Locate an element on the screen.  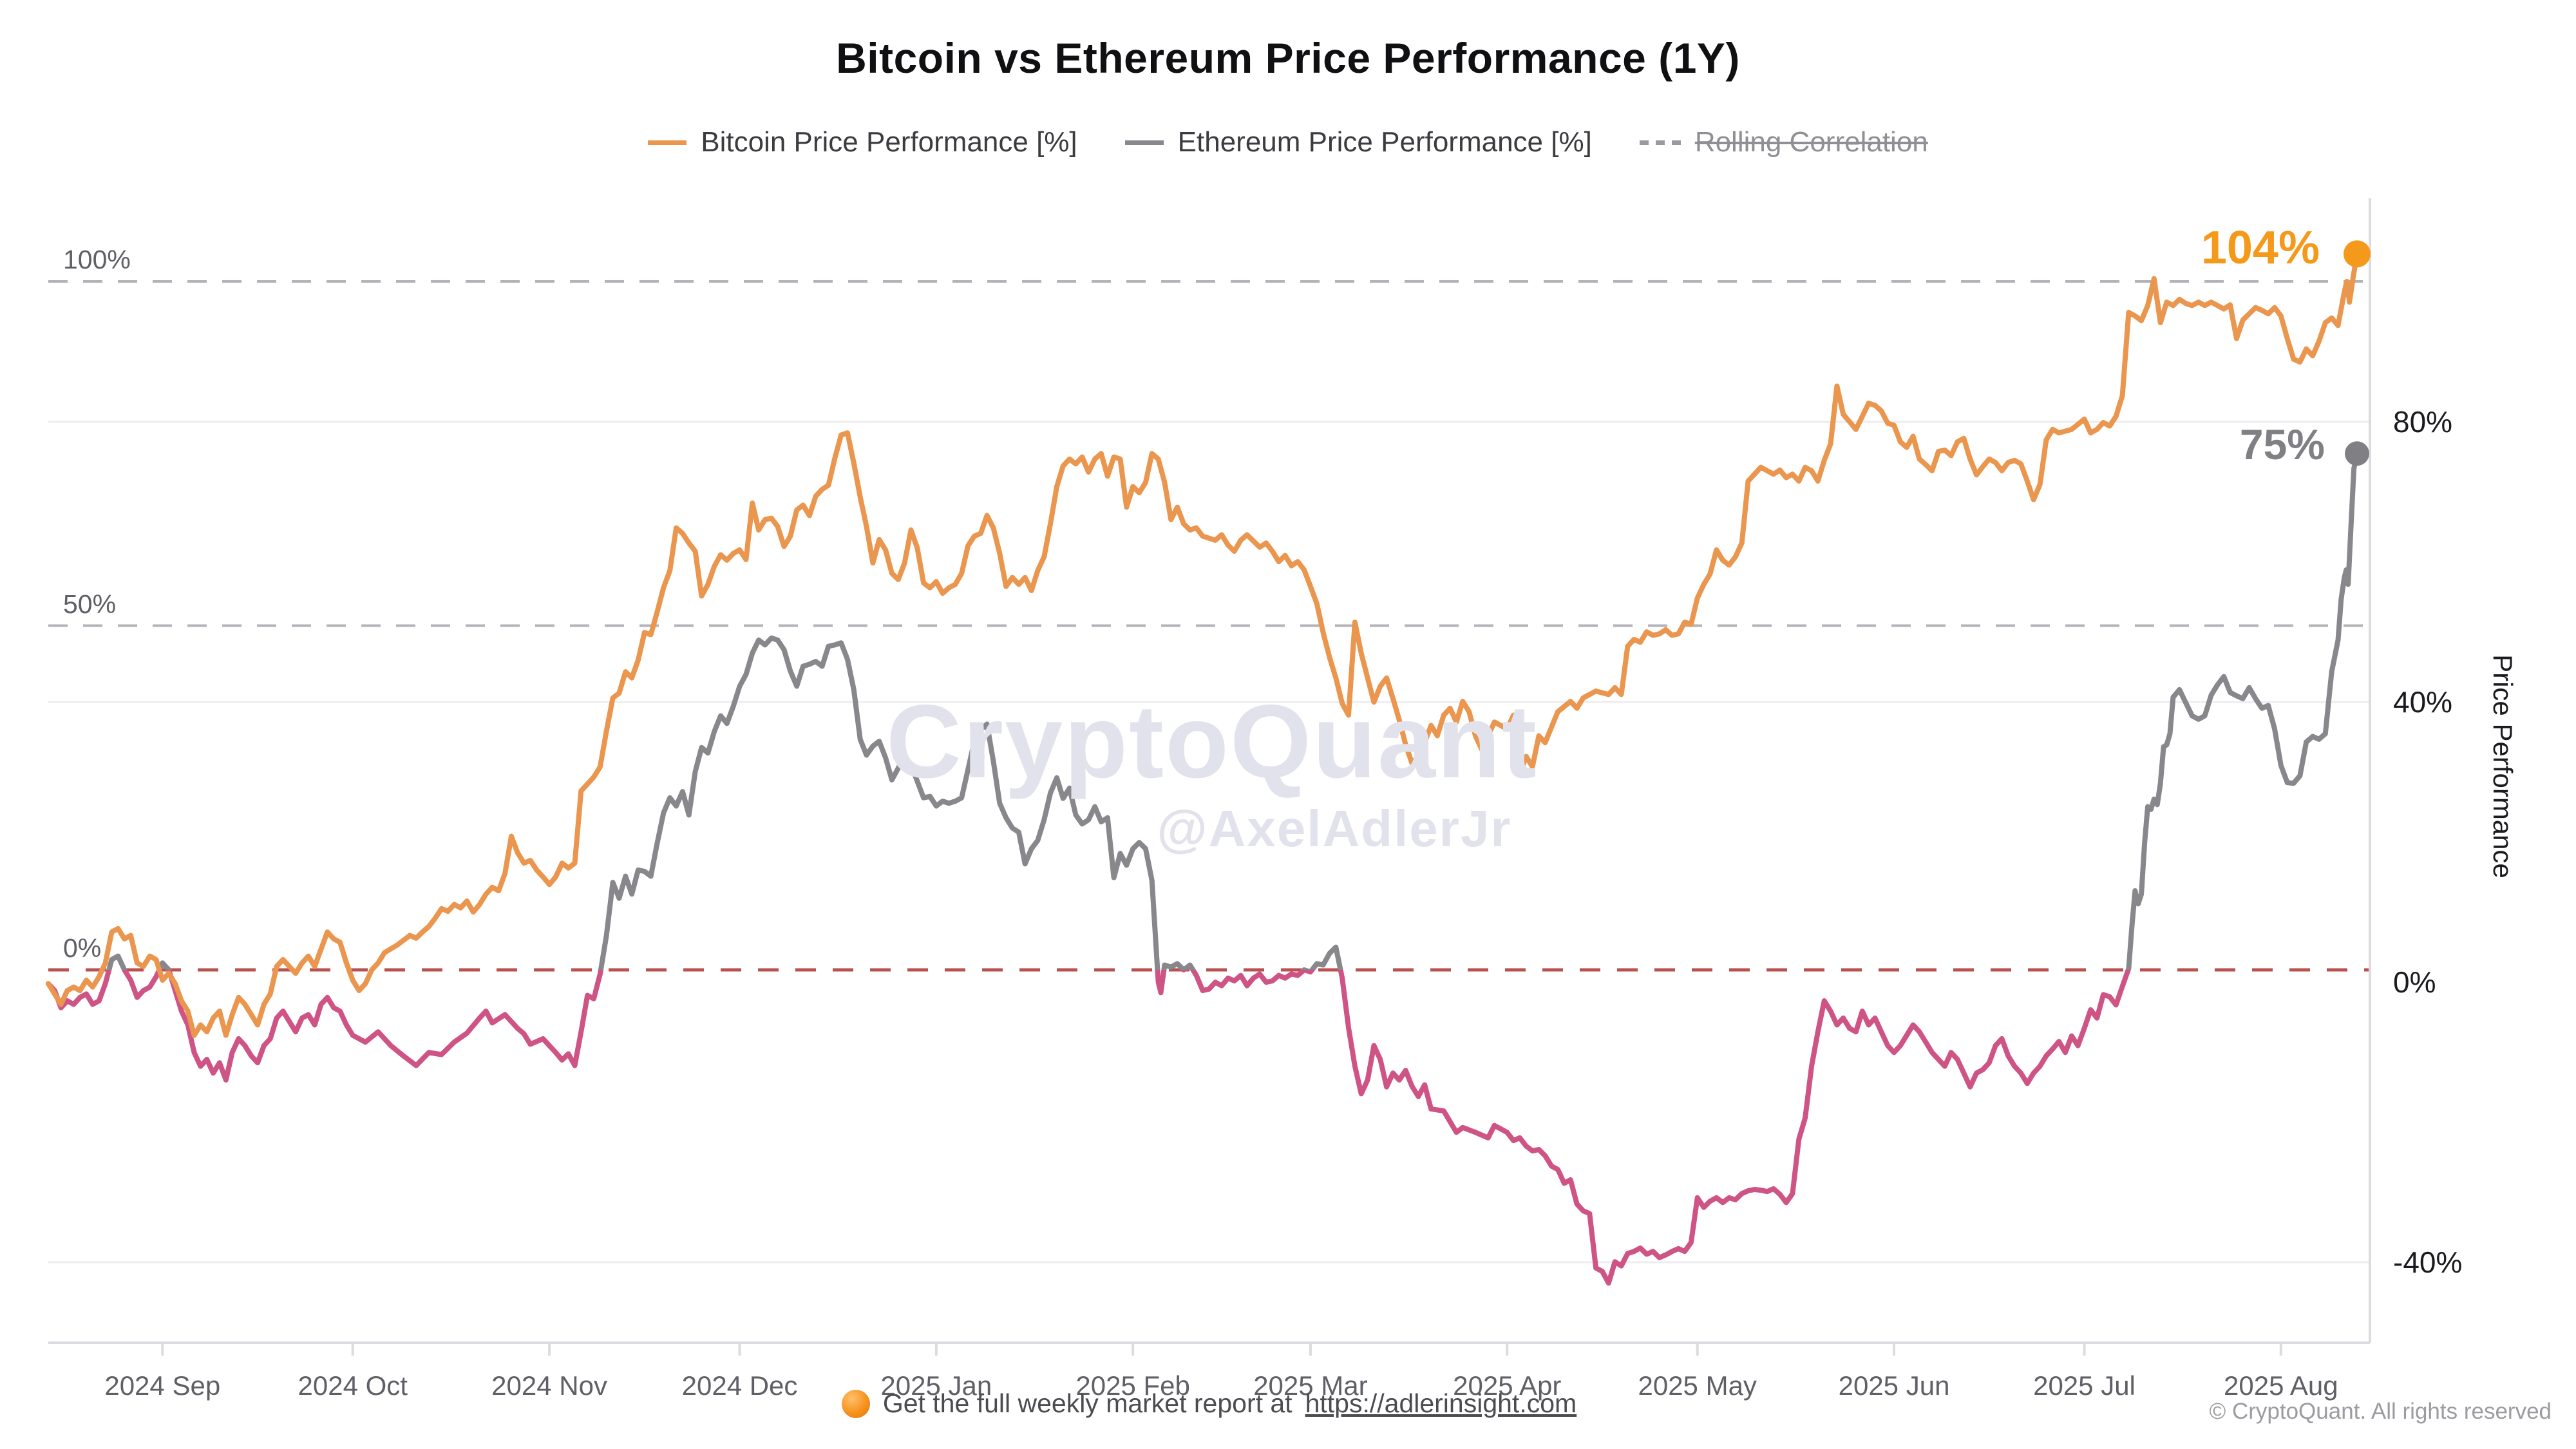
x-axis-month-label: 2024 Sep is located at coordinates (163, 1385).